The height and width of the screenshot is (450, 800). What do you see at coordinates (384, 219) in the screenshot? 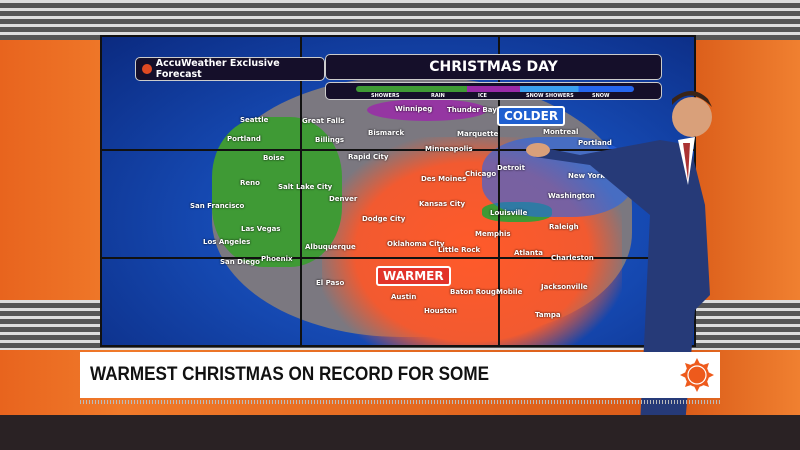
I see `city-label: Dodge City` at bounding box center [384, 219].